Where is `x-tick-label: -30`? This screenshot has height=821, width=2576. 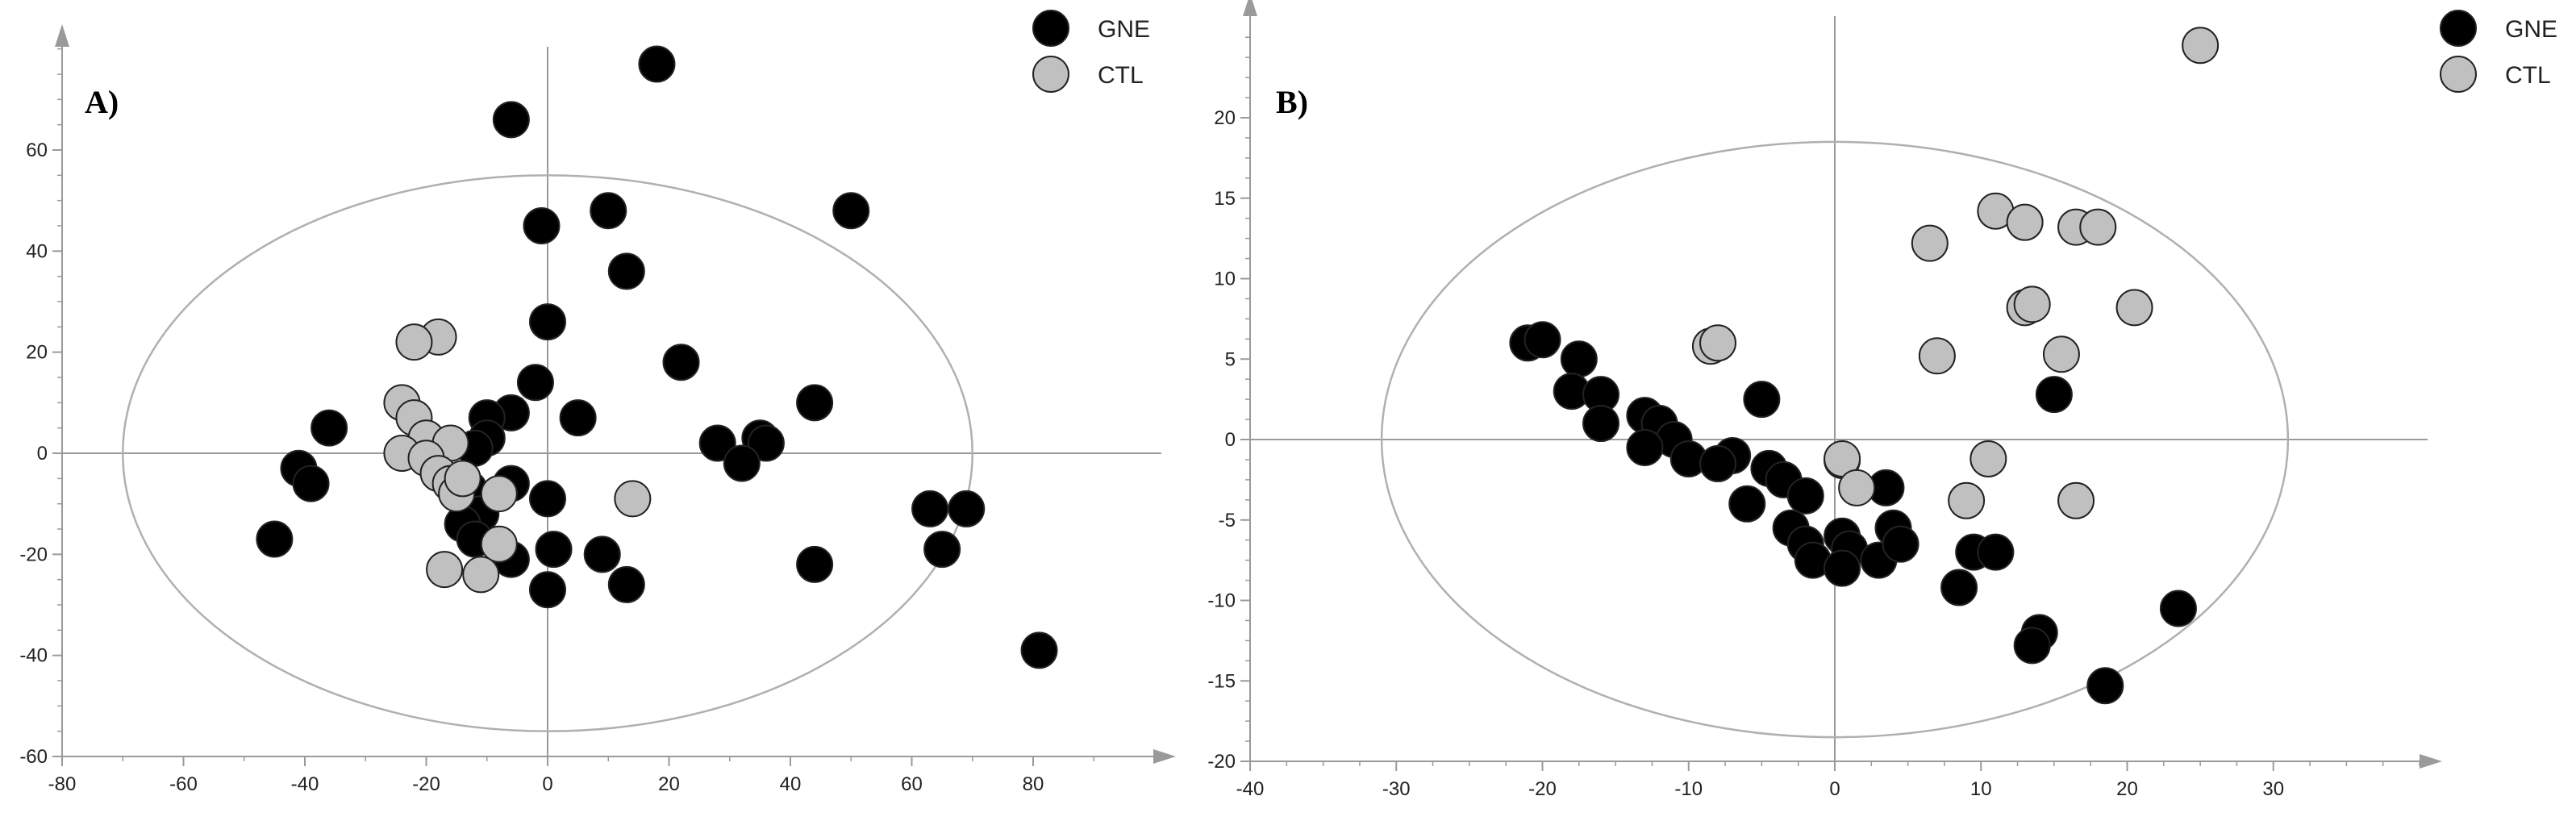
x-tick-label: -30 is located at coordinates (1396, 789).